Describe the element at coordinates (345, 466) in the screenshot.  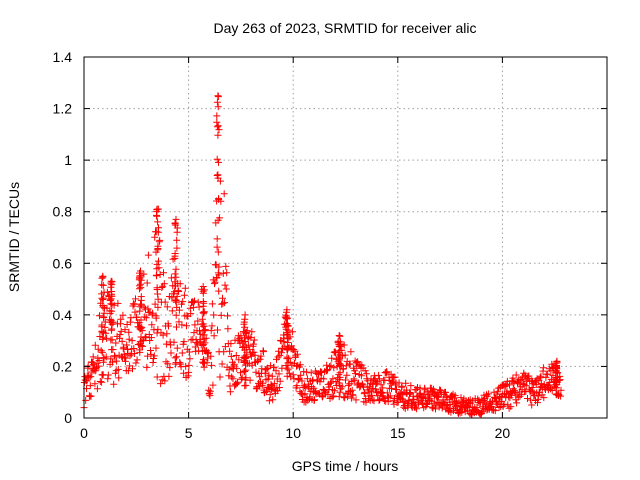
I see `x-axis-label: GPS time / hours` at that location.